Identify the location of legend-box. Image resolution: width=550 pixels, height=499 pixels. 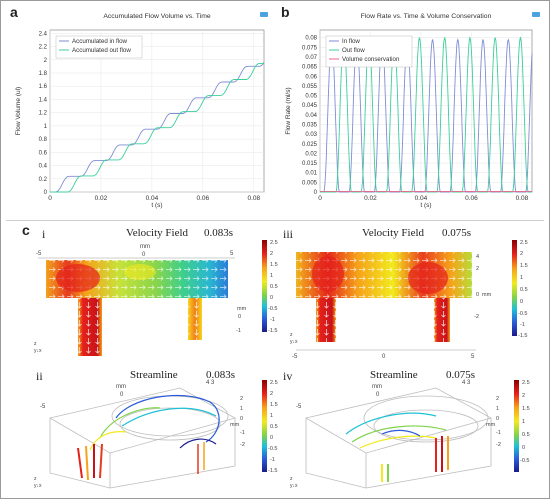
(99, 47).